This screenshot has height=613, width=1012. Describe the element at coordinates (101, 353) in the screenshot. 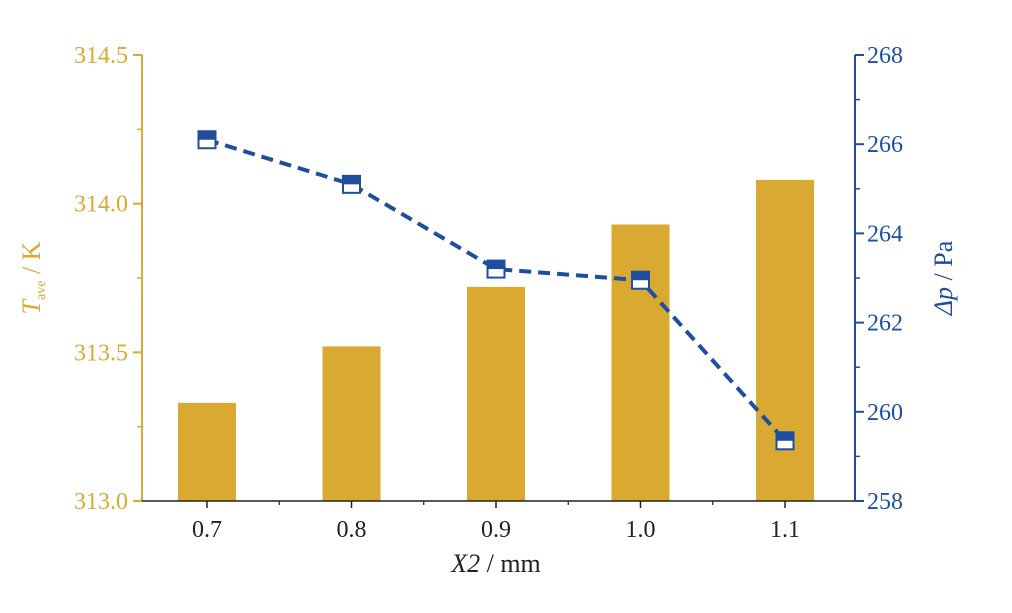

I see `left-tick-label: 313.5` at that location.